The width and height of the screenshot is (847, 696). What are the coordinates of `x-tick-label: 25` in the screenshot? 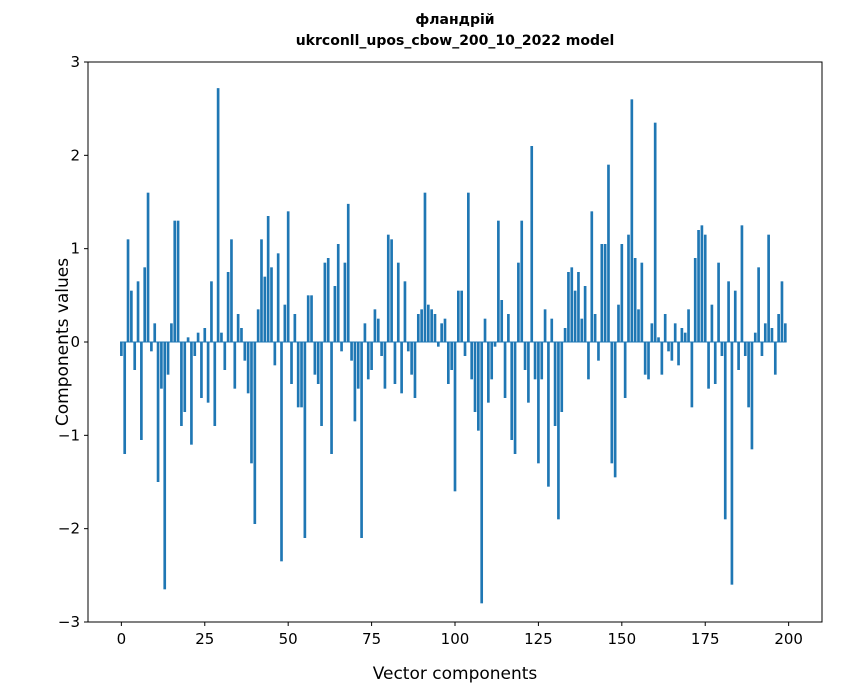 It's located at (204, 639).